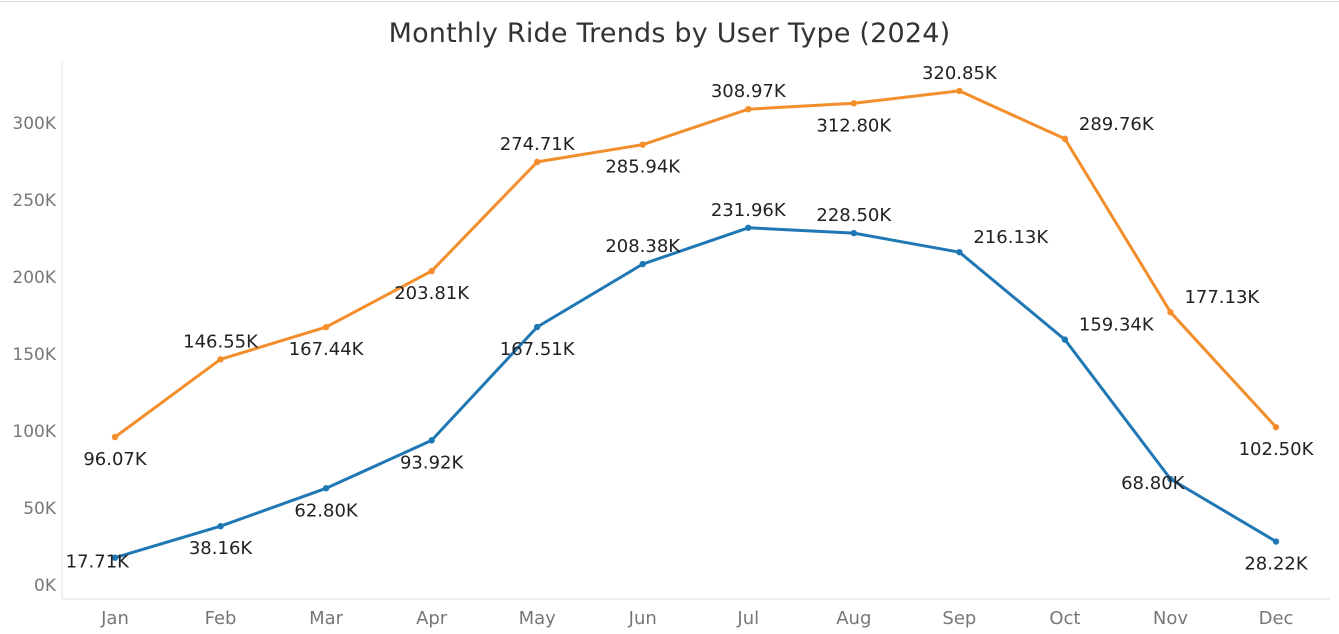 The width and height of the screenshot is (1339, 634). I want to click on data-label: 93.92K, so click(432, 462).